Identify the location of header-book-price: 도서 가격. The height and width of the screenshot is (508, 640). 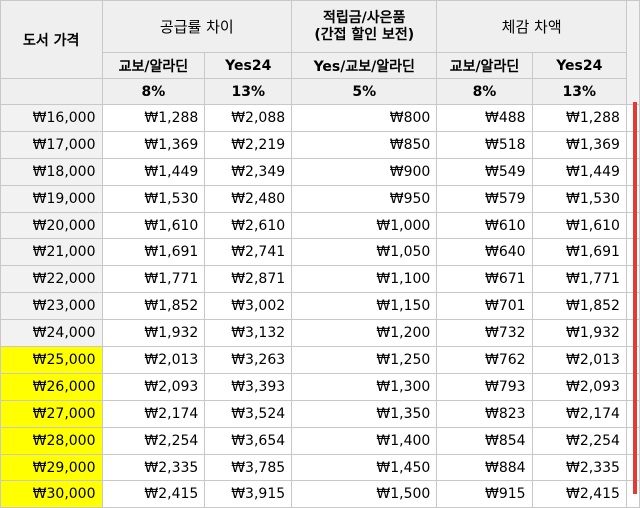
(51, 39).